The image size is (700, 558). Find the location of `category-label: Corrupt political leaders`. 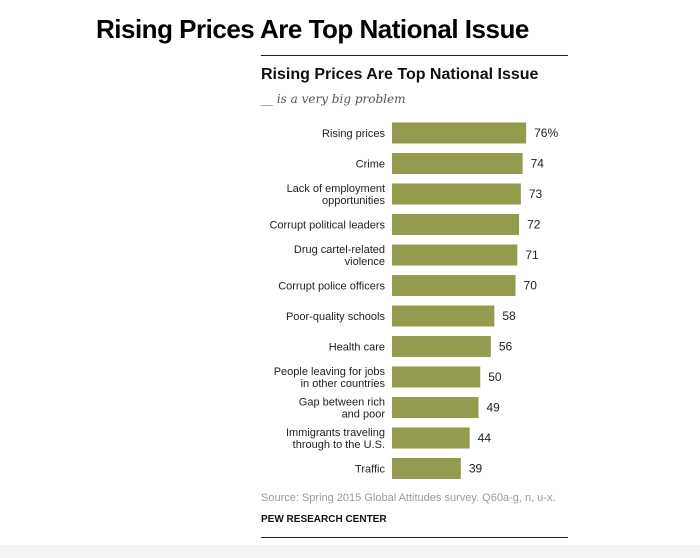

category-label: Corrupt political leaders is located at coordinates (327, 226).